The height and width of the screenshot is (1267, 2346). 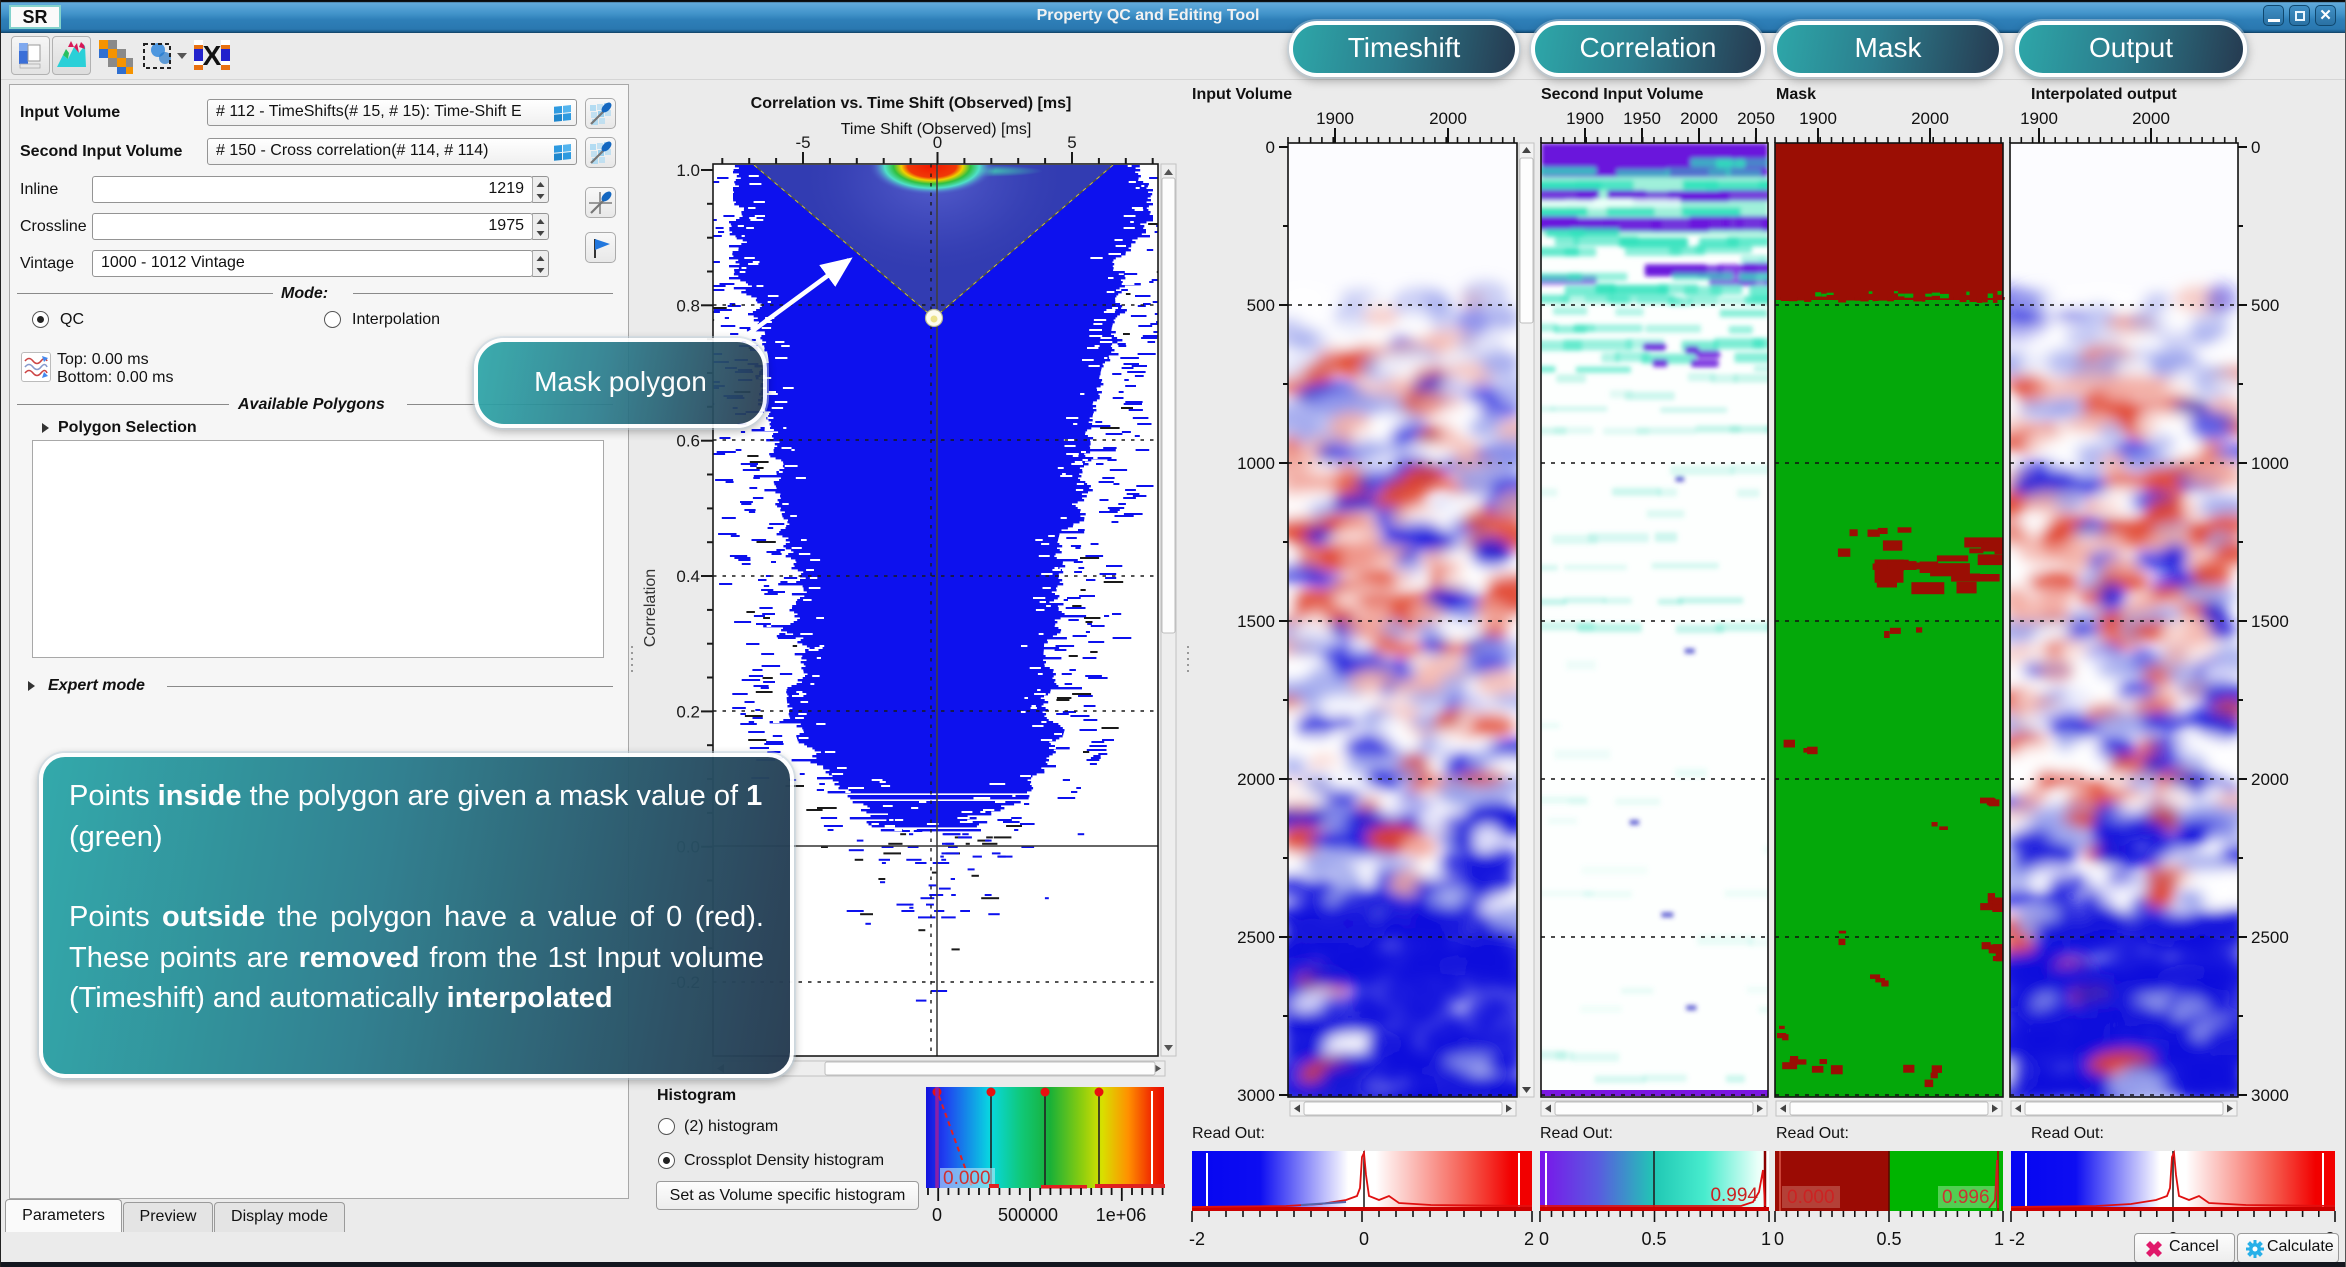 I want to click on svg-text: 2, so click(x=1529, y=1239).